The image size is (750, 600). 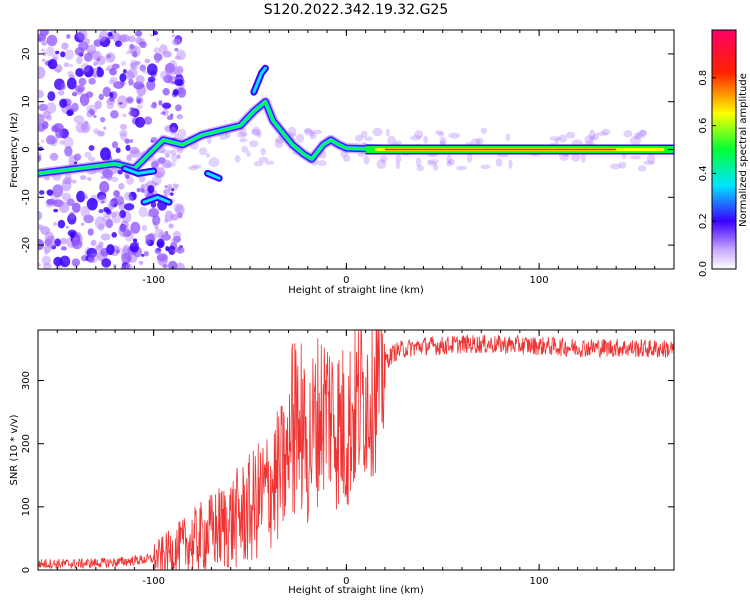 What do you see at coordinates (26, 149) in the screenshot?
I see `spectrogram-y-tick-label: 0` at bounding box center [26, 149].